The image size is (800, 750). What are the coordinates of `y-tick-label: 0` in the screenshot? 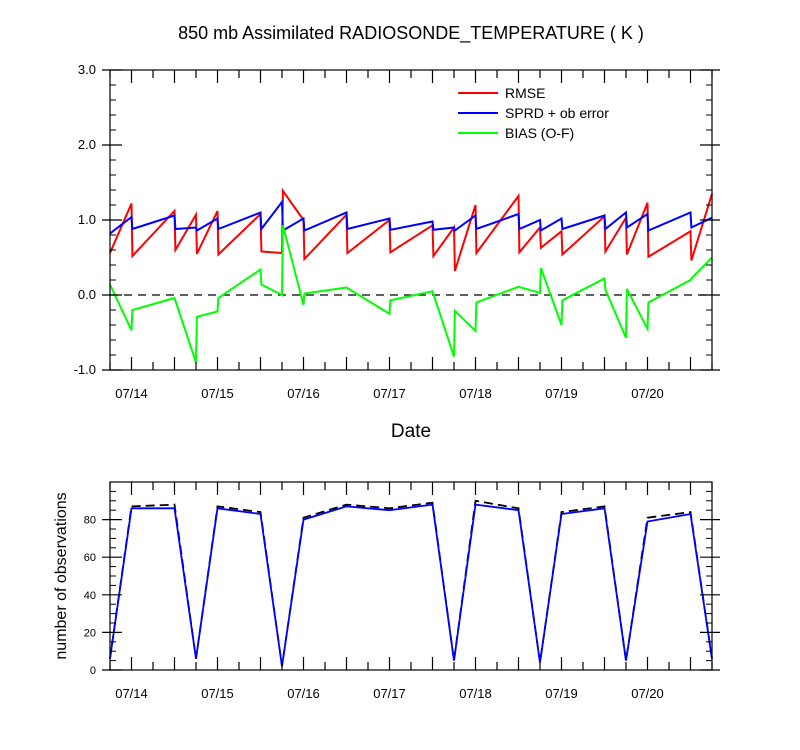 It's located at (93, 671).